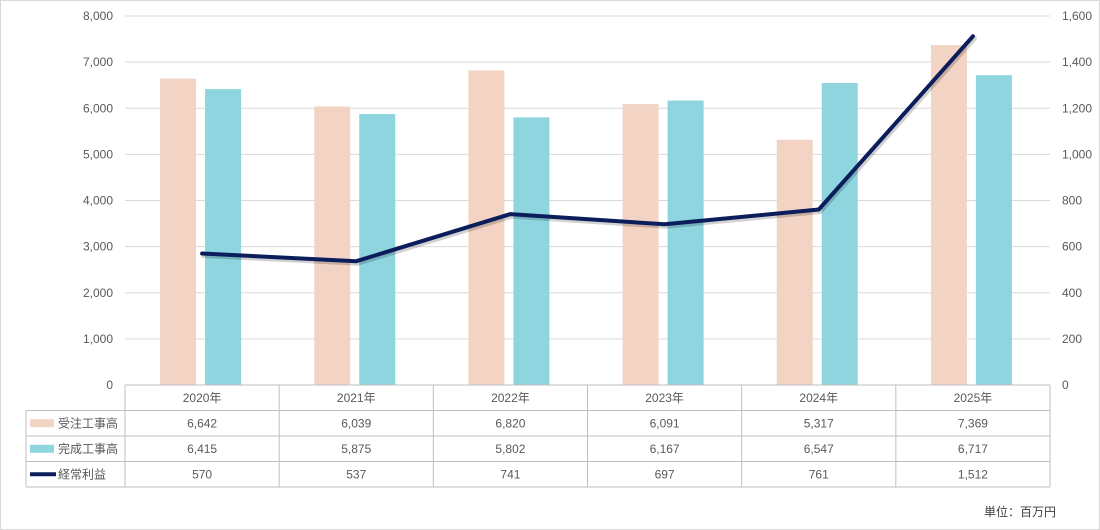  What do you see at coordinates (665, 423) in the screenshot?
I see `data-label: 6,091` at bounding box center [665, 423].